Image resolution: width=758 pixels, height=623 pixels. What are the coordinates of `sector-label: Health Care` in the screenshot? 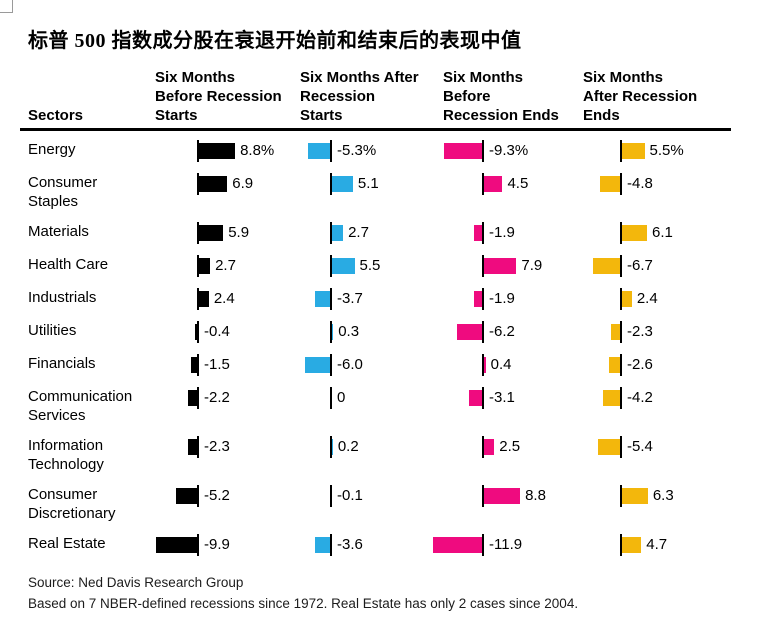 It's located at (68, 264).